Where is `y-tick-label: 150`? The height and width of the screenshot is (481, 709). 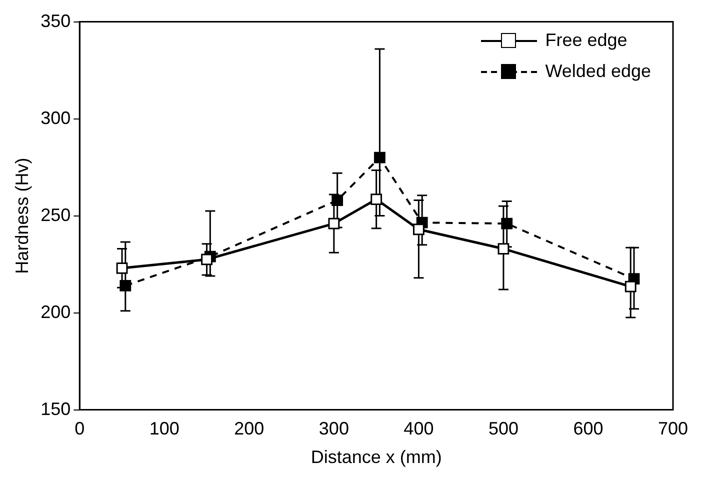 y-tick-label: 150 is located at coordinates (55, 408).